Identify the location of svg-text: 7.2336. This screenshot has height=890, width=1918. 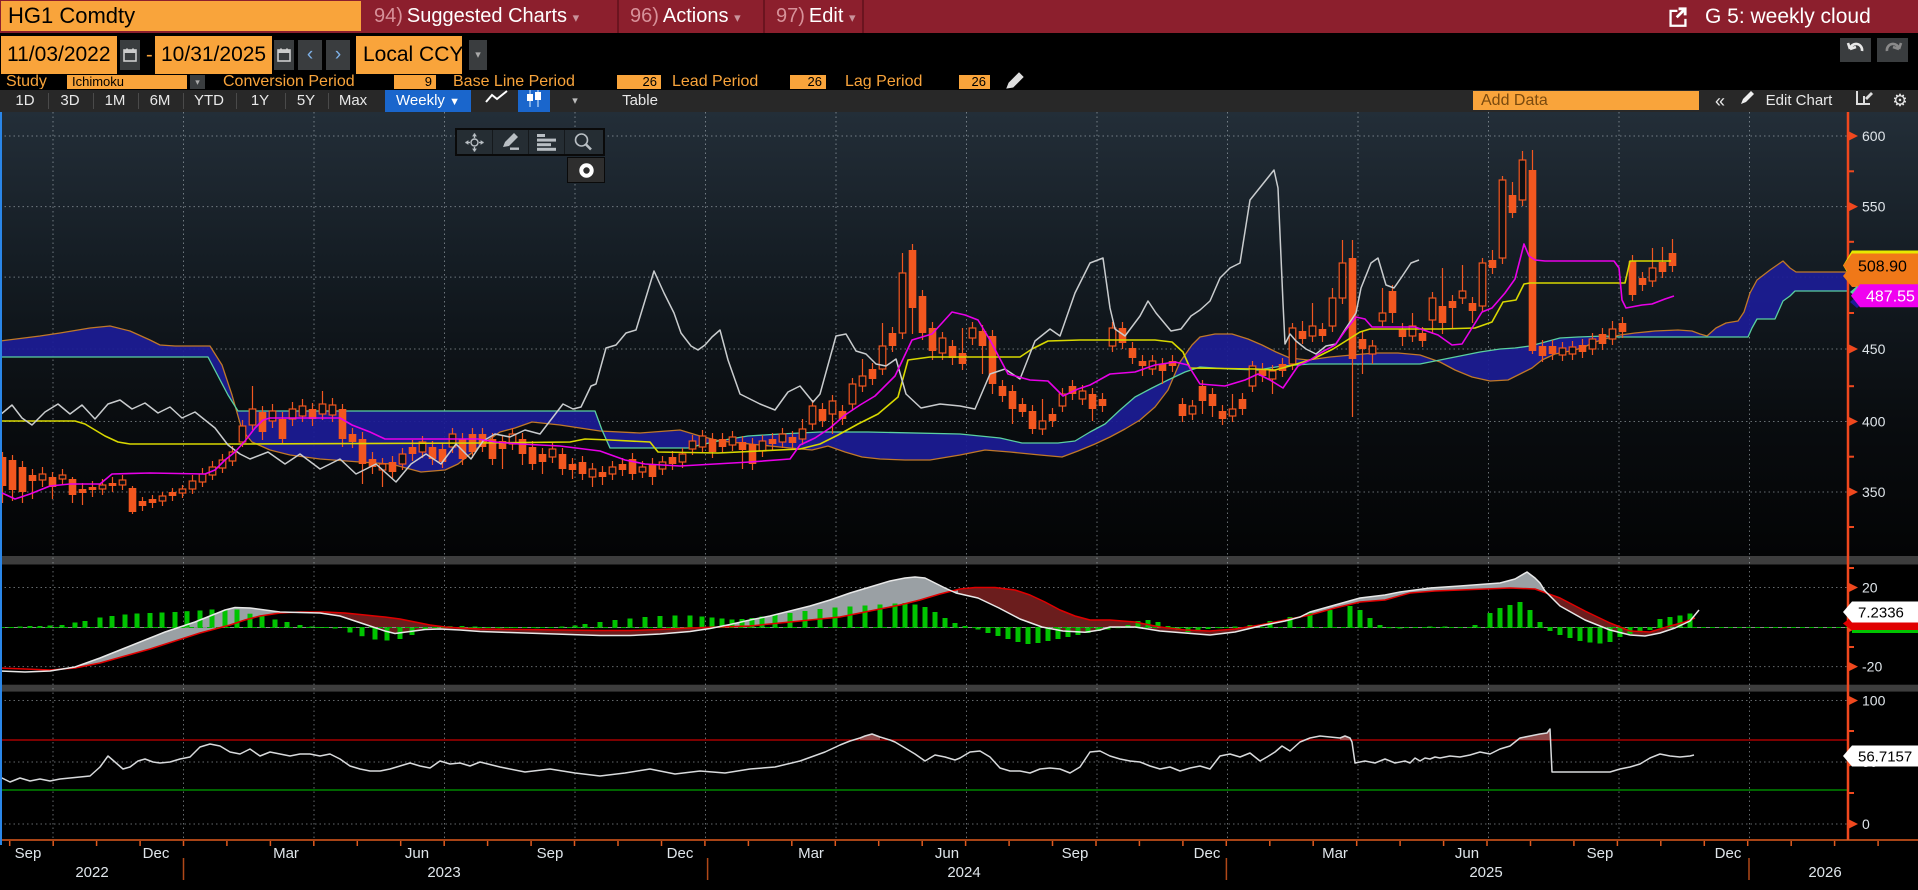
(1881, 612).